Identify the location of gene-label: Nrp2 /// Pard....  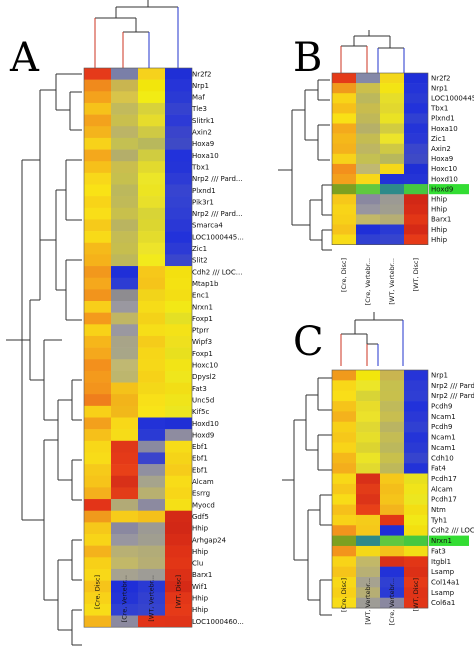
(452, 396).